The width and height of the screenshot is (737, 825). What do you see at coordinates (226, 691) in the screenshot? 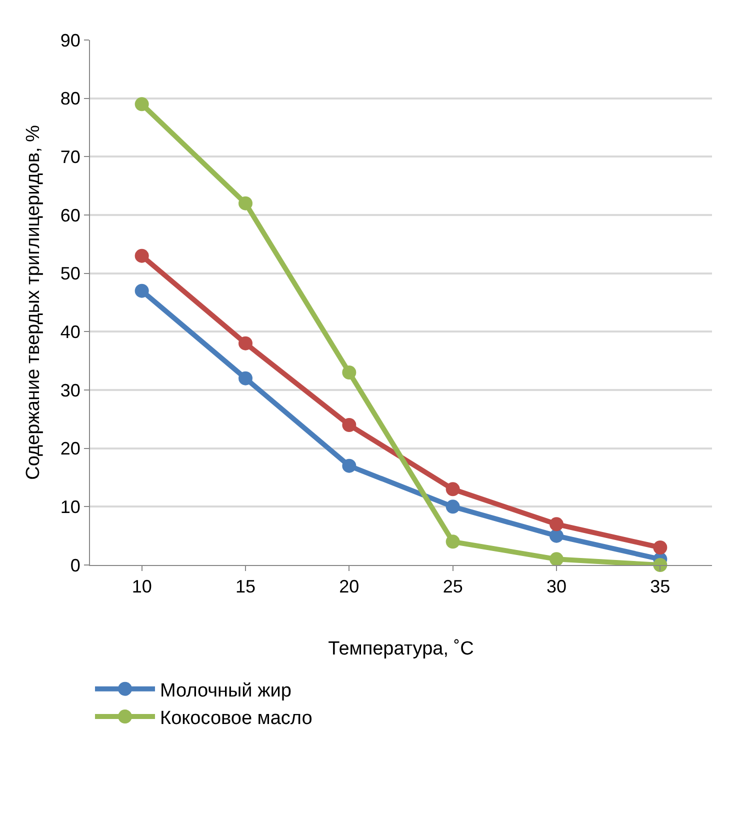
I see `legend-label: Молочный жир` at bounding box center [226, 691].